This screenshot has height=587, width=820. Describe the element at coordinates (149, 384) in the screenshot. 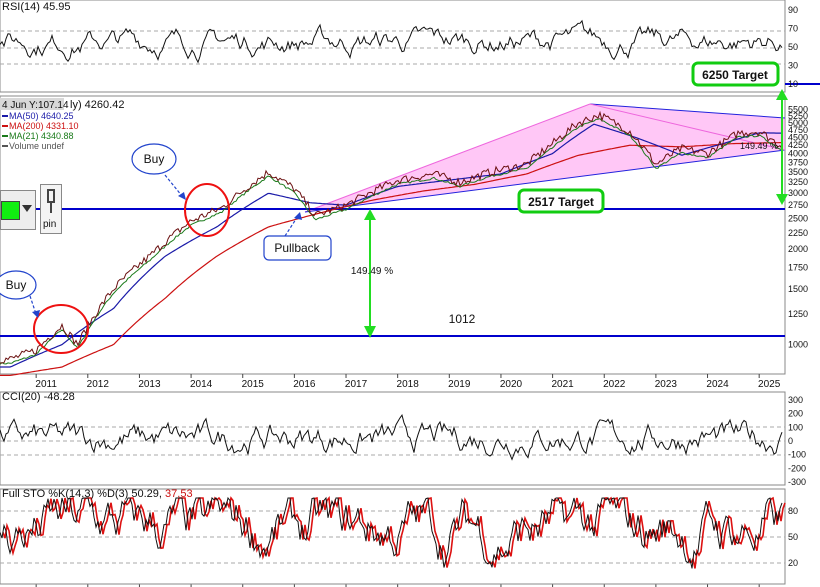

I see `x-tick-label: 2013` at that location.